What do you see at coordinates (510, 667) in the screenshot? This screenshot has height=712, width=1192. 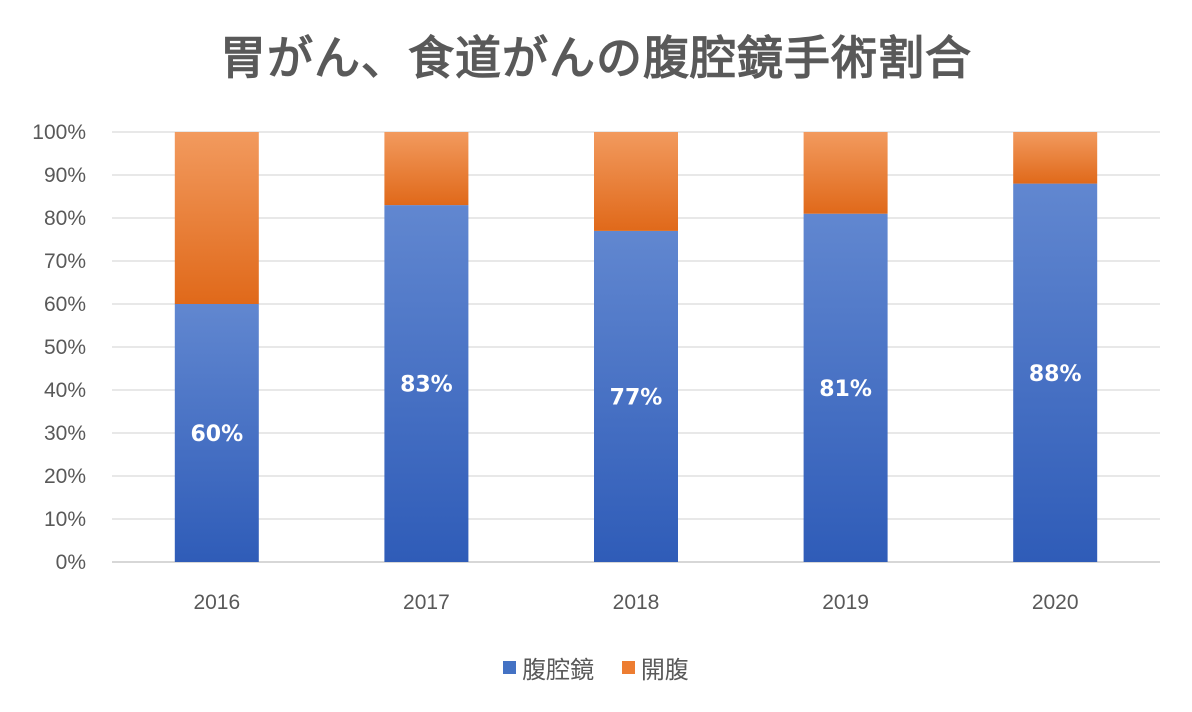 I see `legend-swatch-laparoscopic` at bounding box center [510, 667].